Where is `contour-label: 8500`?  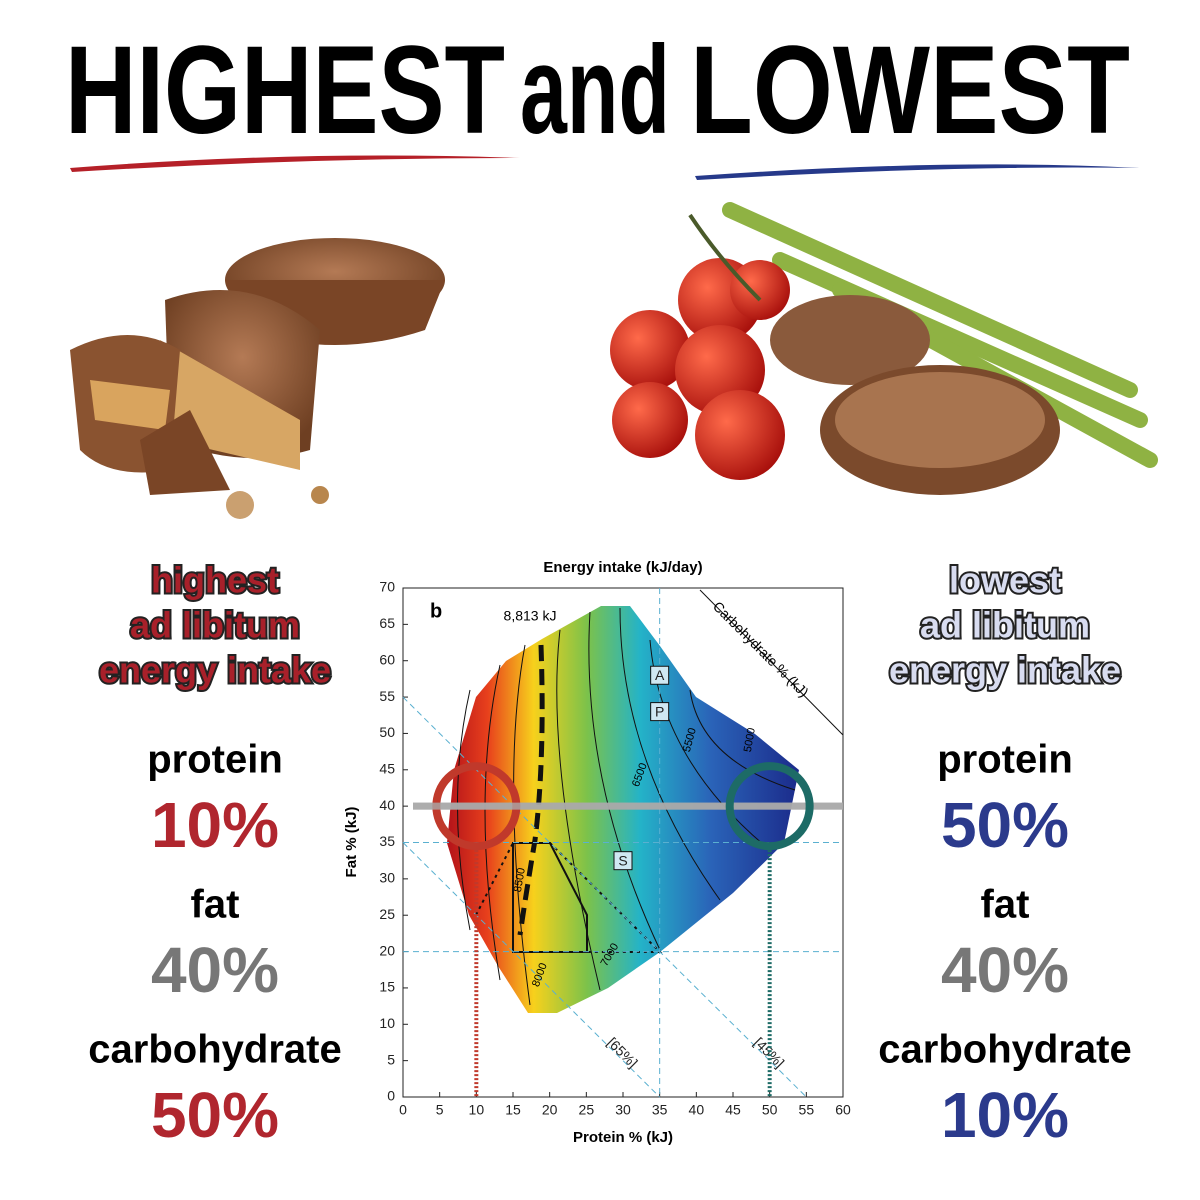 contour-label: 8500 is located at coordinates (520, 880).